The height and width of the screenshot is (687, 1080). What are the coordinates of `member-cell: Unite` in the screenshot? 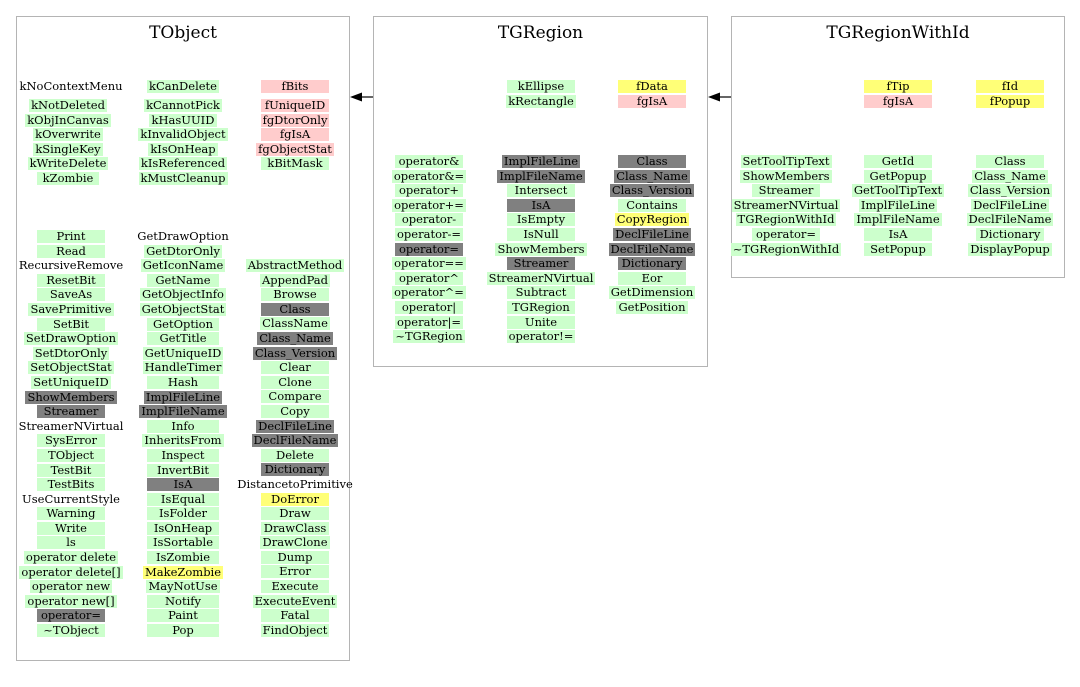 It's located at (541, 322).